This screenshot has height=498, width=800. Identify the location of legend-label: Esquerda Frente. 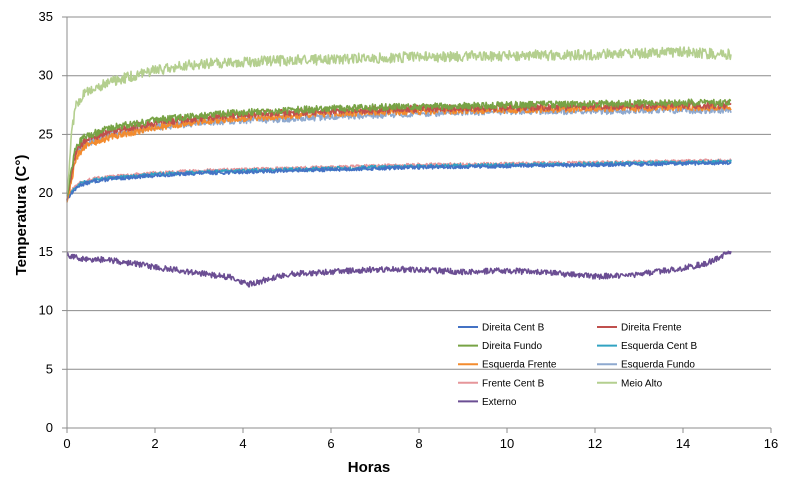
(519, 365).